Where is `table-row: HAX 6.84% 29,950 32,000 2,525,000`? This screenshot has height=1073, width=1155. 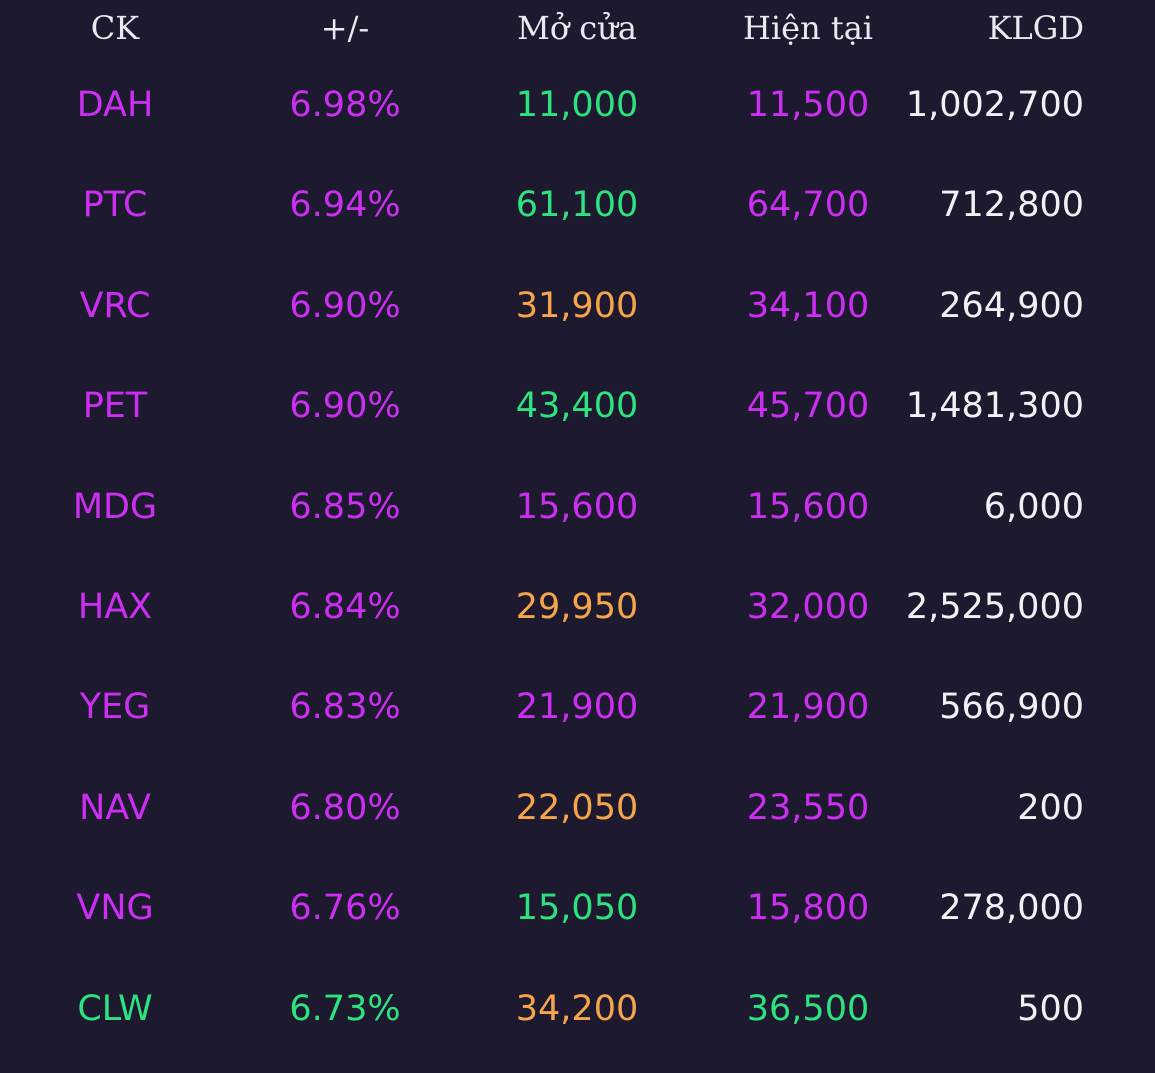
table-row: HAX 6.84% 29,950 32,000 2,525,000 is located at coordinates (577, 607).